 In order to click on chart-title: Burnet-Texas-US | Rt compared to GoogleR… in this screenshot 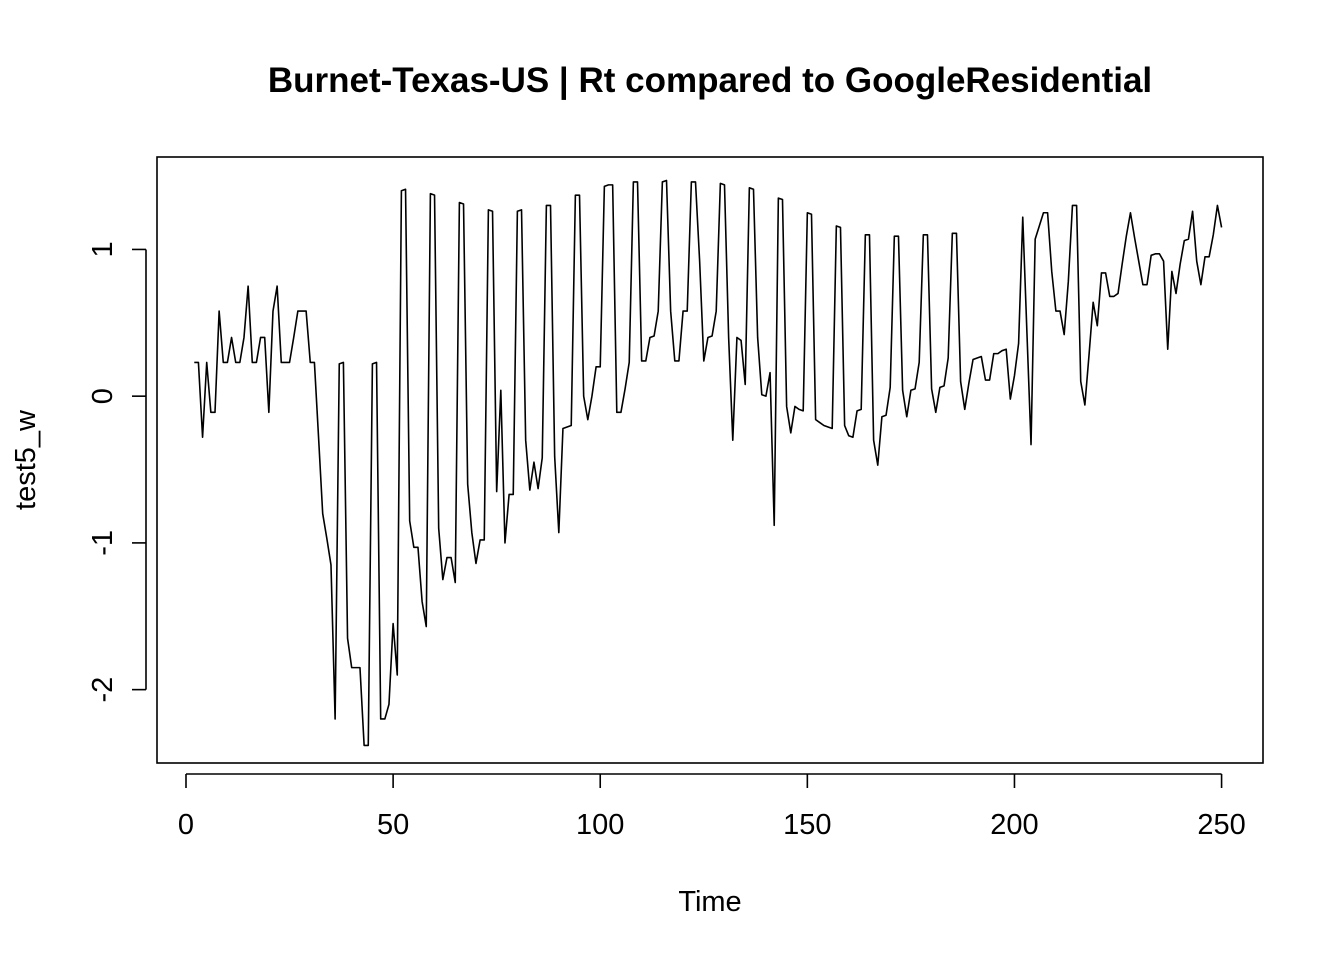, I will do `click(710, 80)`.